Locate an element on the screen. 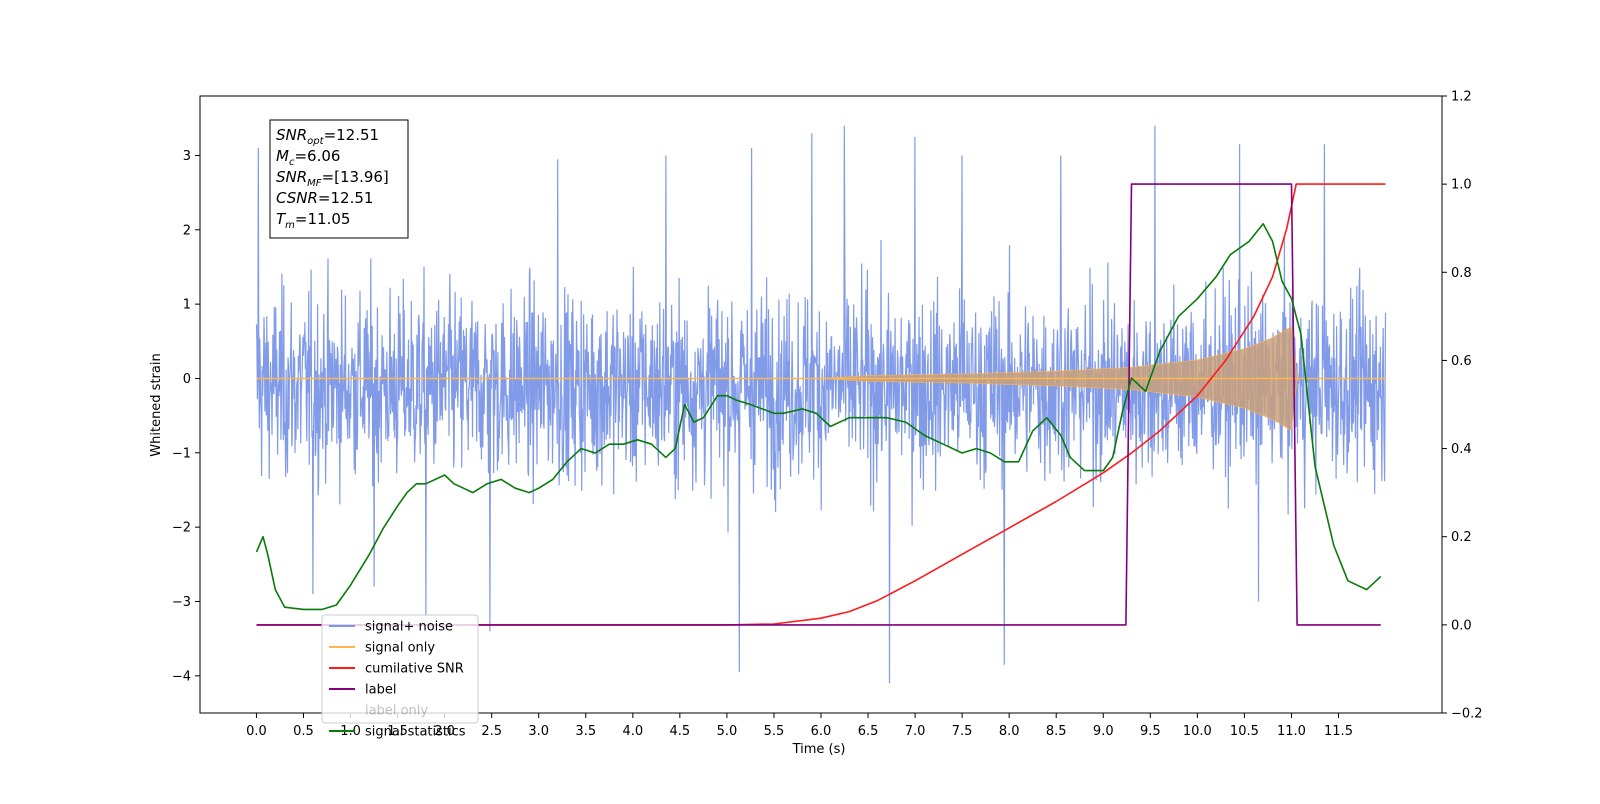  annotation-subscript: MF is located at coordinates (314, 183).